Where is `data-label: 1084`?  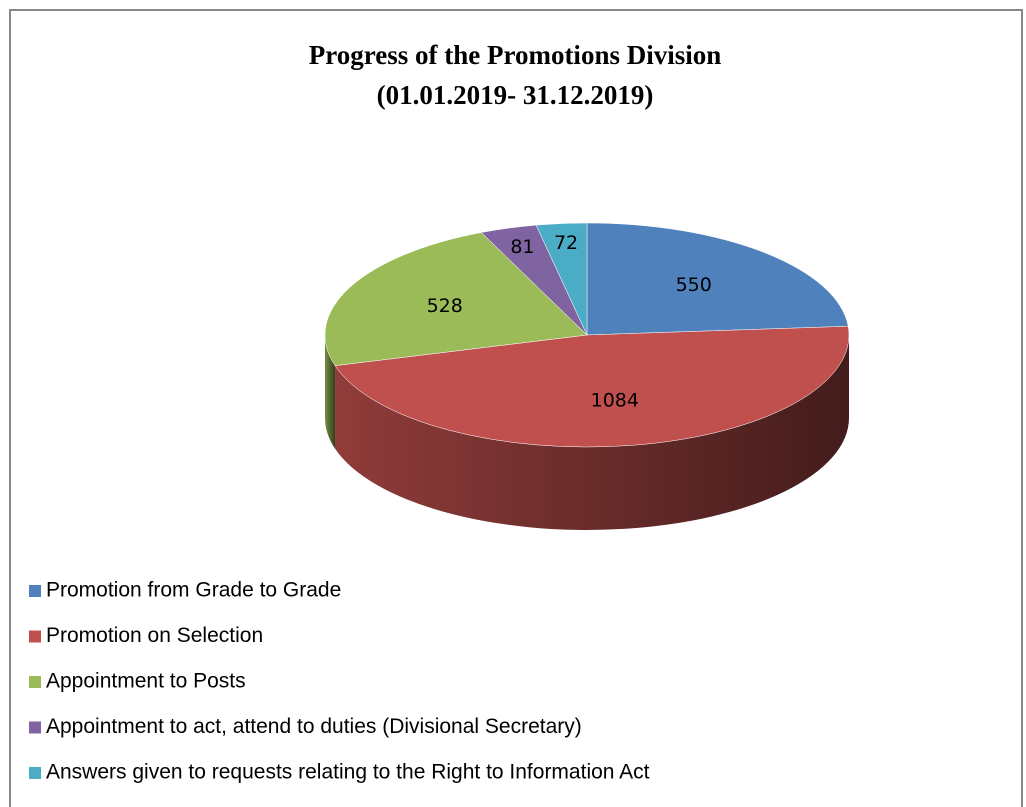
data-label: 1084 is located at coordinates (615, 401).